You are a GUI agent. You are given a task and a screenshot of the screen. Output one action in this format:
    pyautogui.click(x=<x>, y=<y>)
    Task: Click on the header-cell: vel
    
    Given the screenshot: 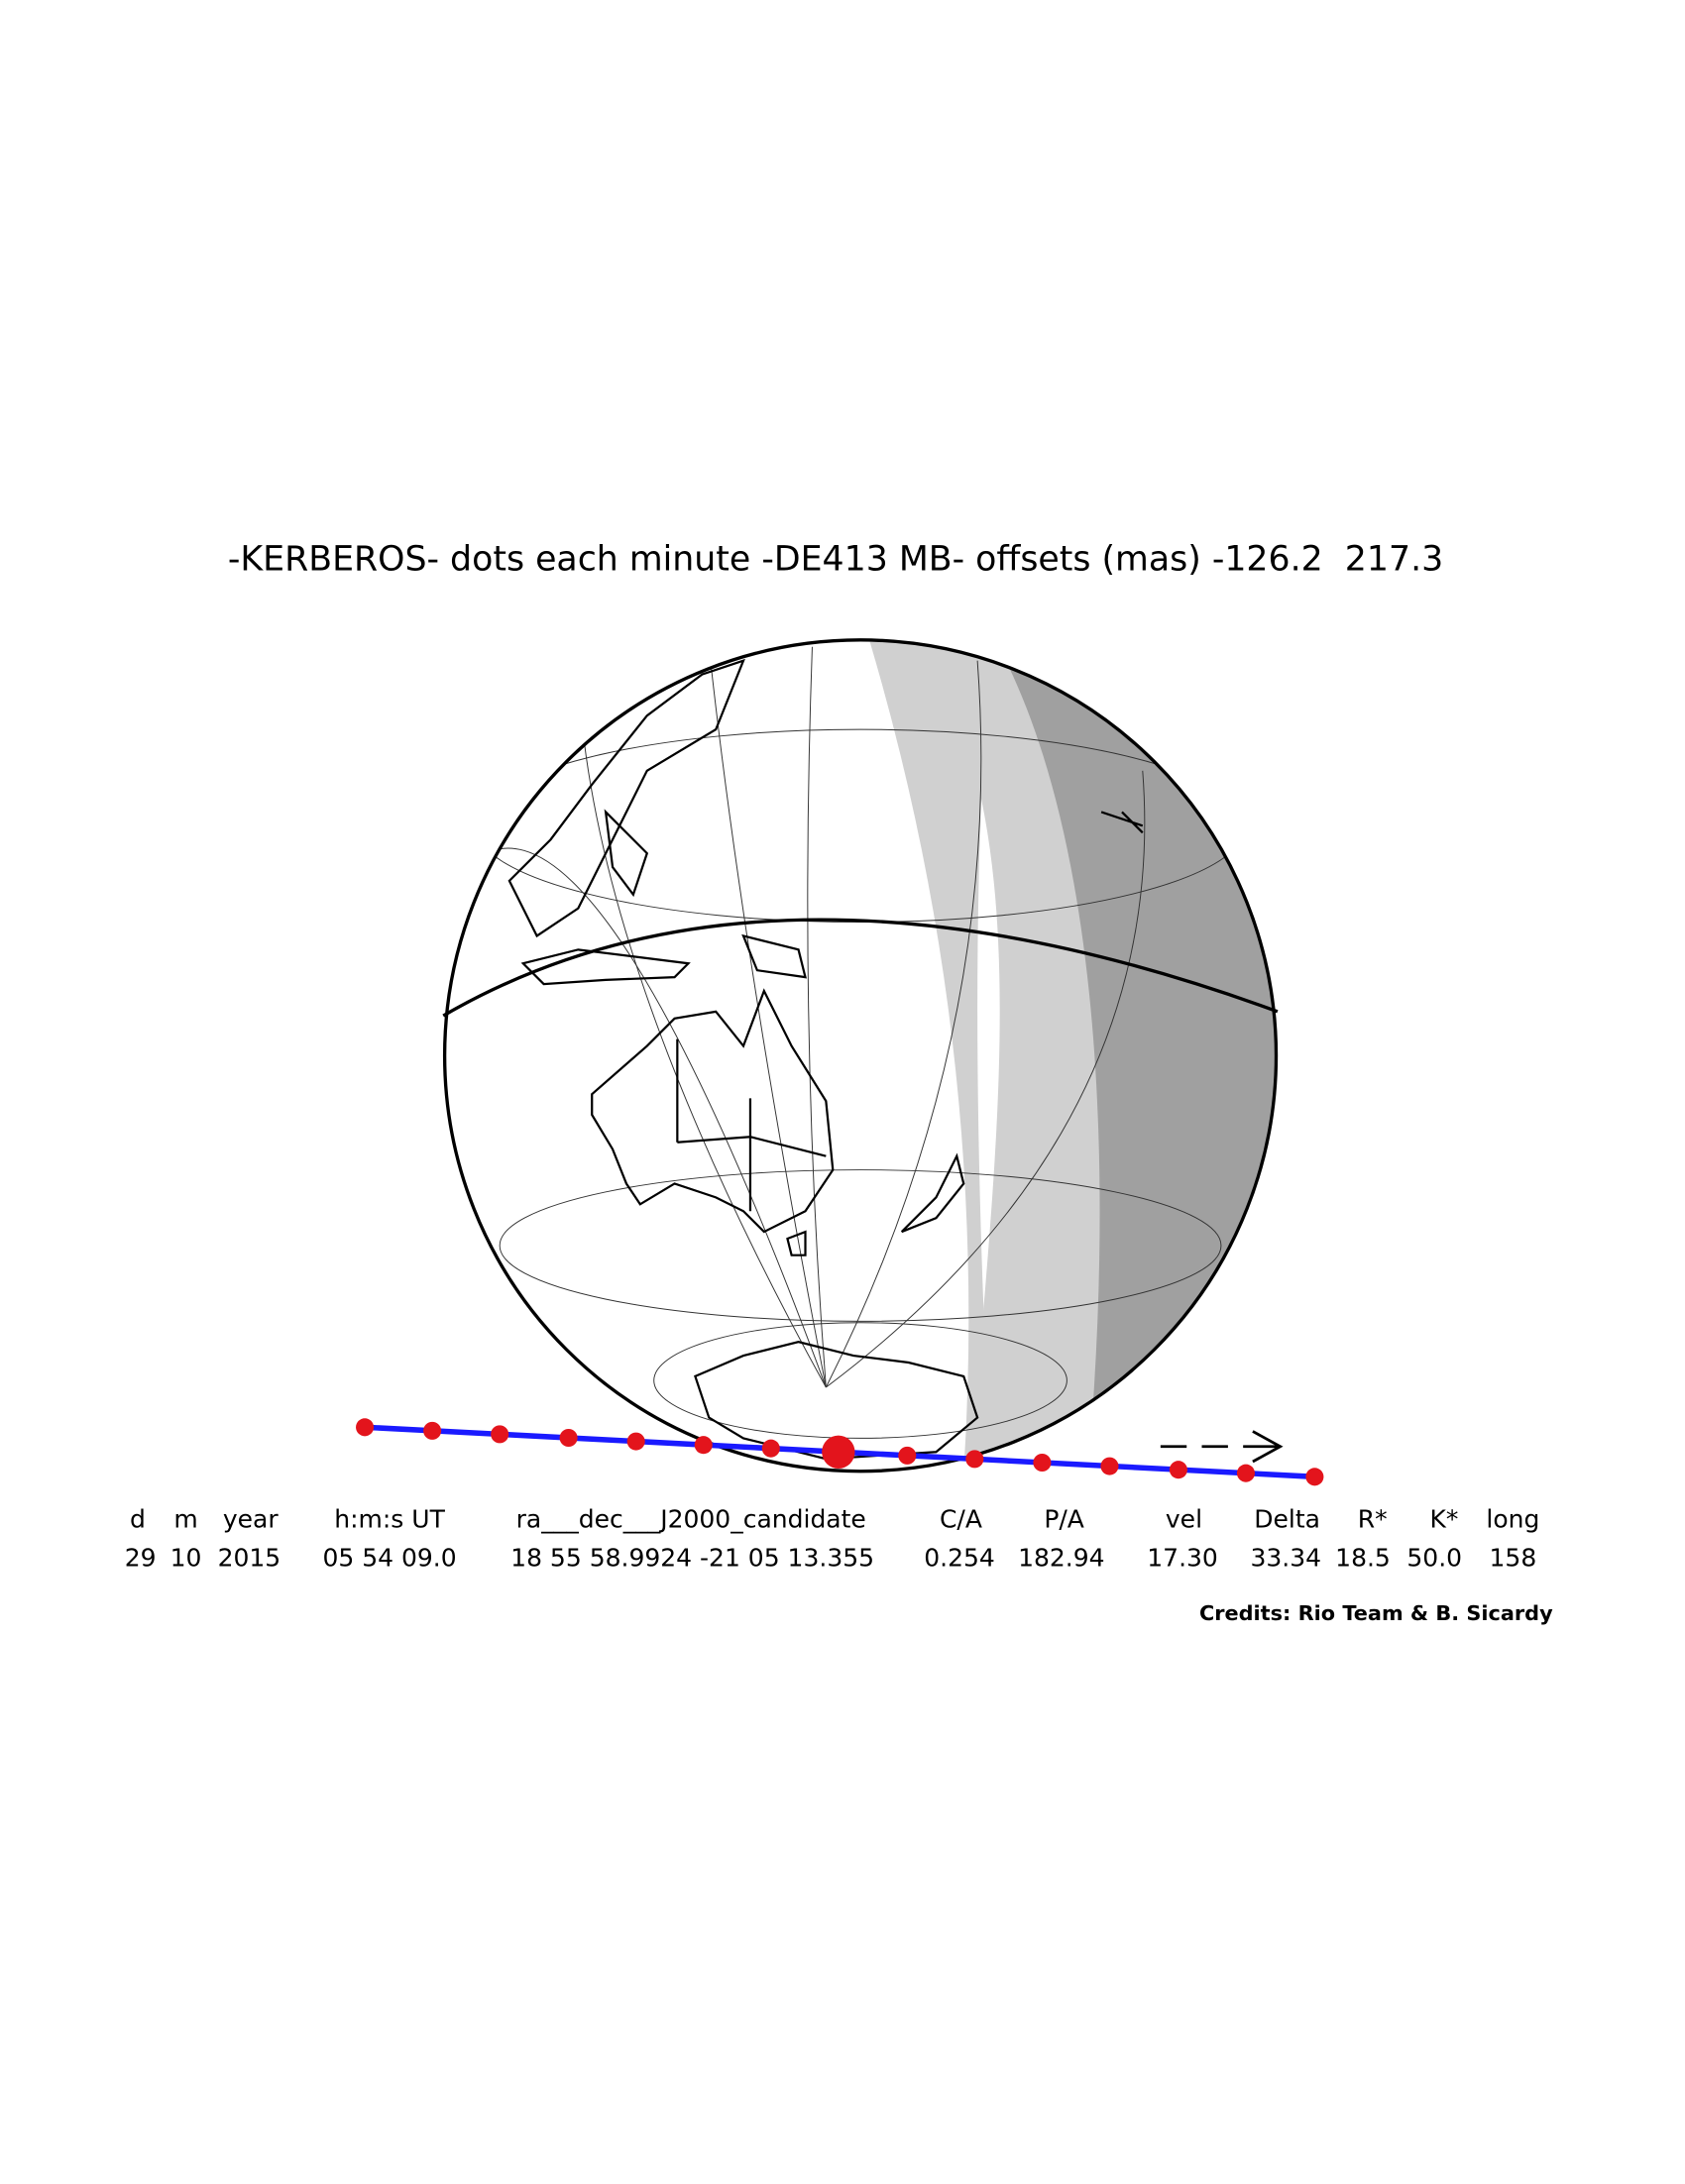 What is the action you would take?
    pyautogui.click(x=1184, y=1519)
    